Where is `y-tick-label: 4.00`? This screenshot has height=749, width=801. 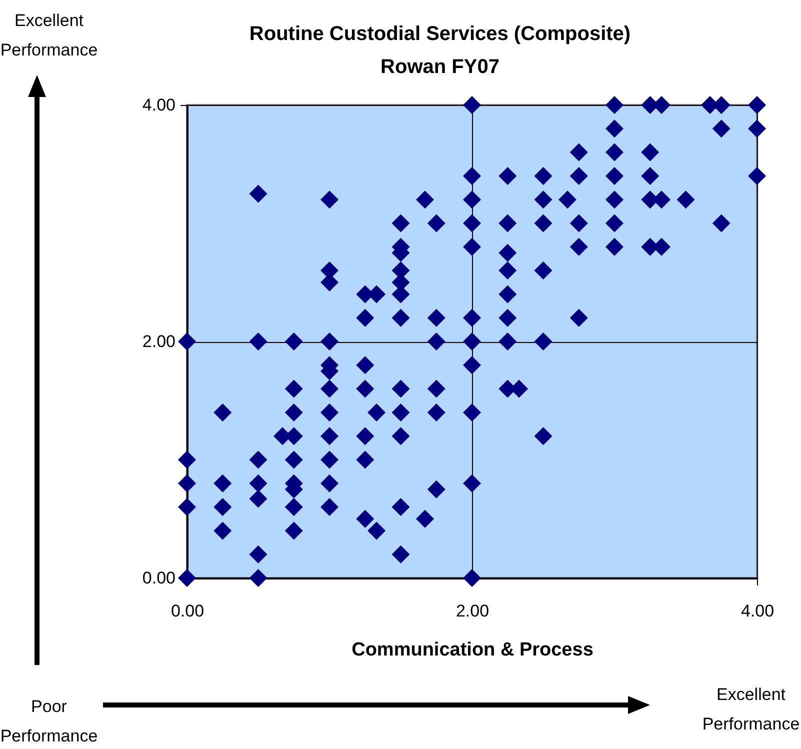
y-tick-label: 4.00 is located at coordinates (159, 105).